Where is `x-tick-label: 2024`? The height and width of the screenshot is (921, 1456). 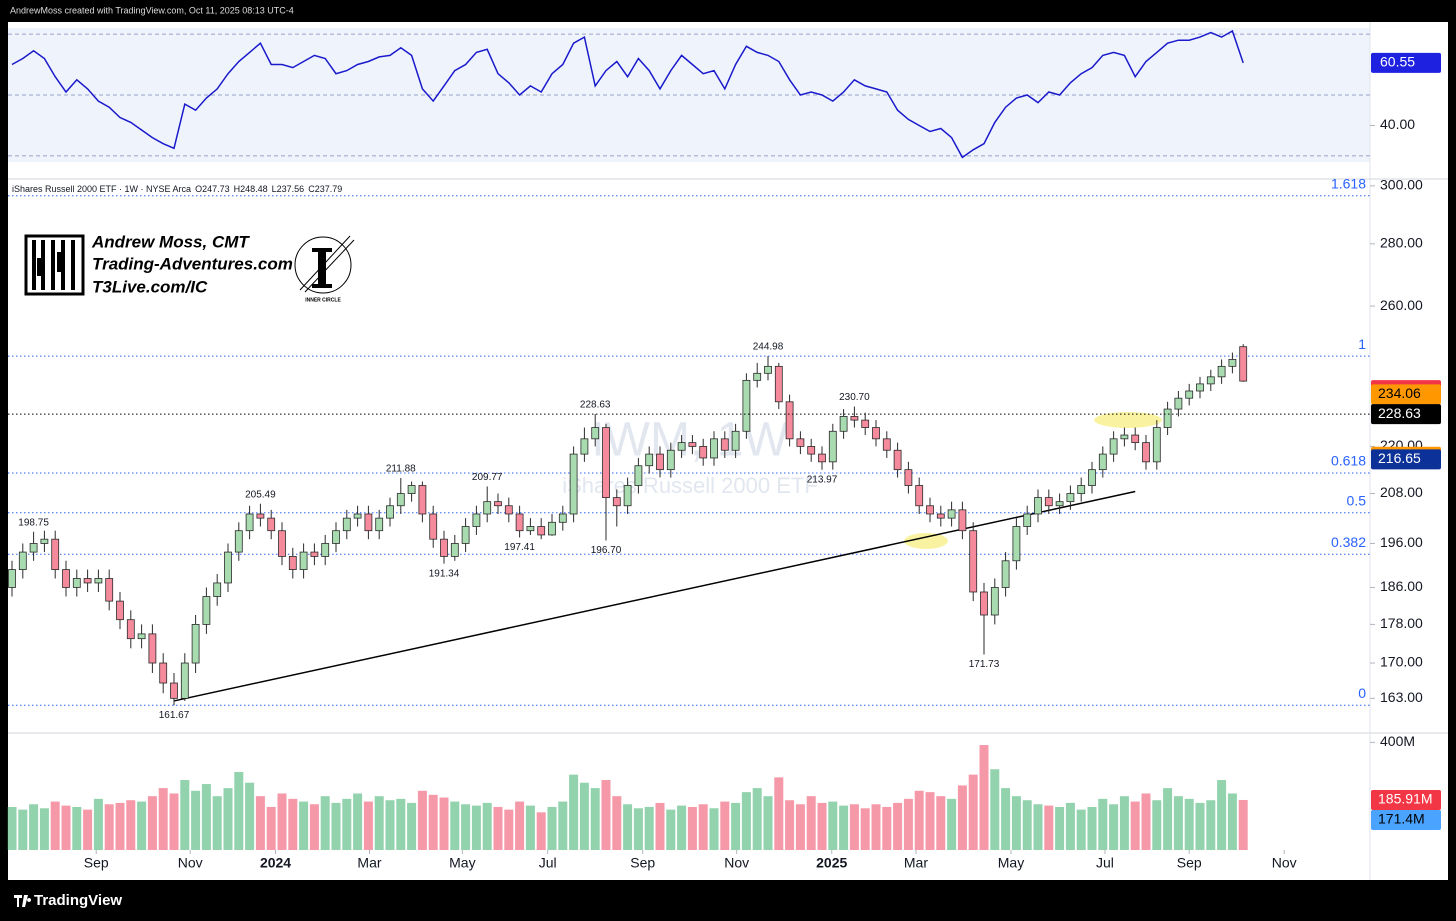
x-tick-label: 2024 is located at coordinates (275, 863).